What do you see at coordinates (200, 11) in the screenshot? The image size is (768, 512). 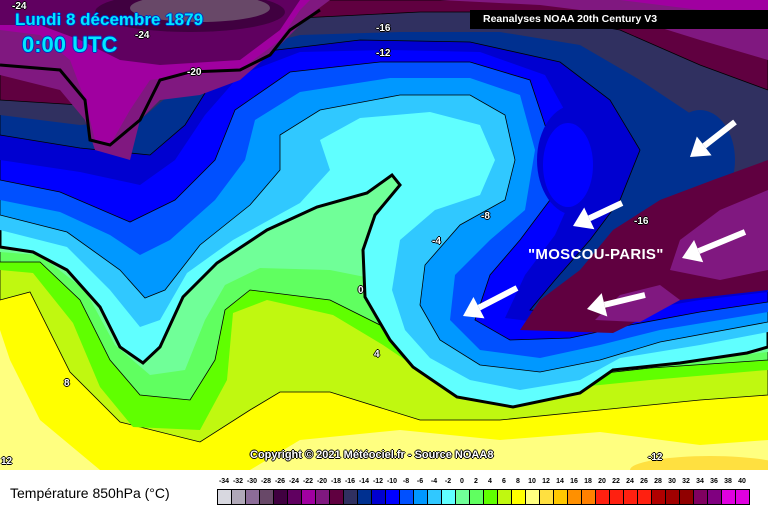 I see `greenland-core` at bounding box center [200, 11].